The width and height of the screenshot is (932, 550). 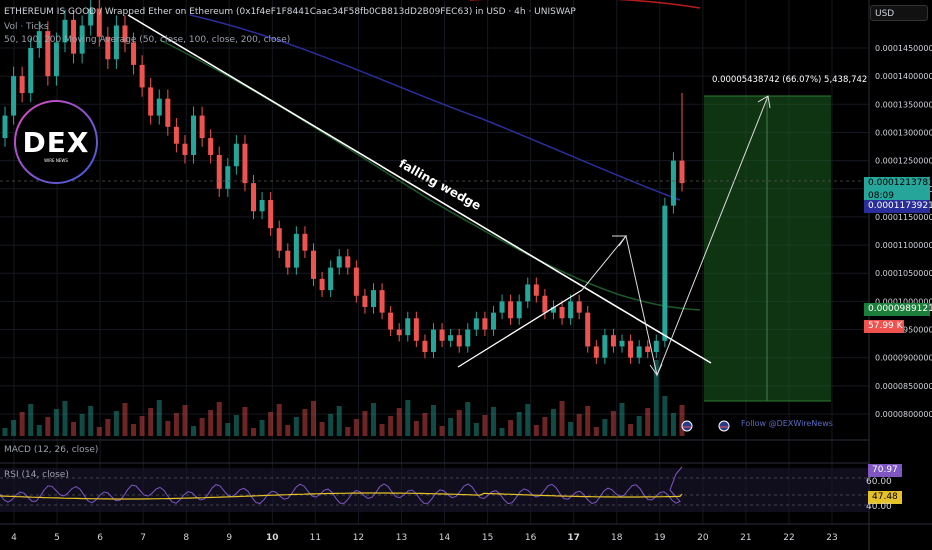 I want to click on time-tick-label: 18, so click(x=617, y=538).